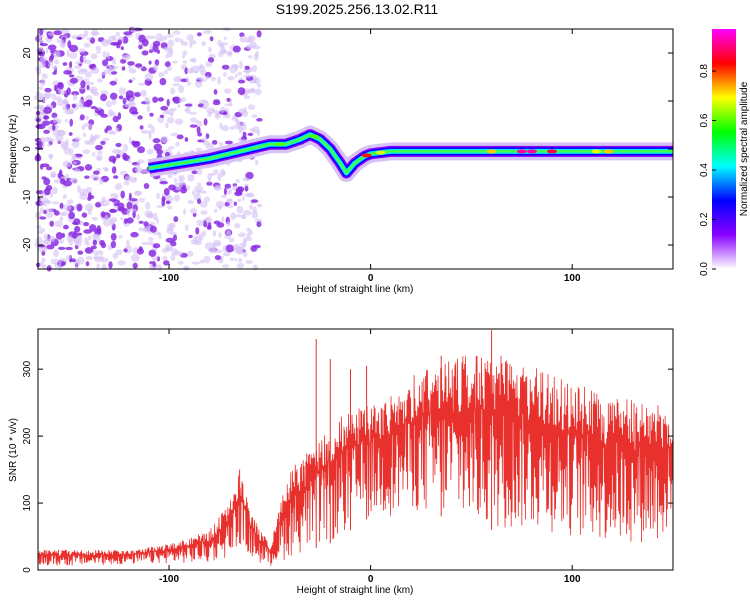  What do you see at coordinates (707, 170) in the screenshot?
I see `colorbar-ticks: 0.0 0.2 0.4 0.6 0.8` at bounding box center [707, 170].